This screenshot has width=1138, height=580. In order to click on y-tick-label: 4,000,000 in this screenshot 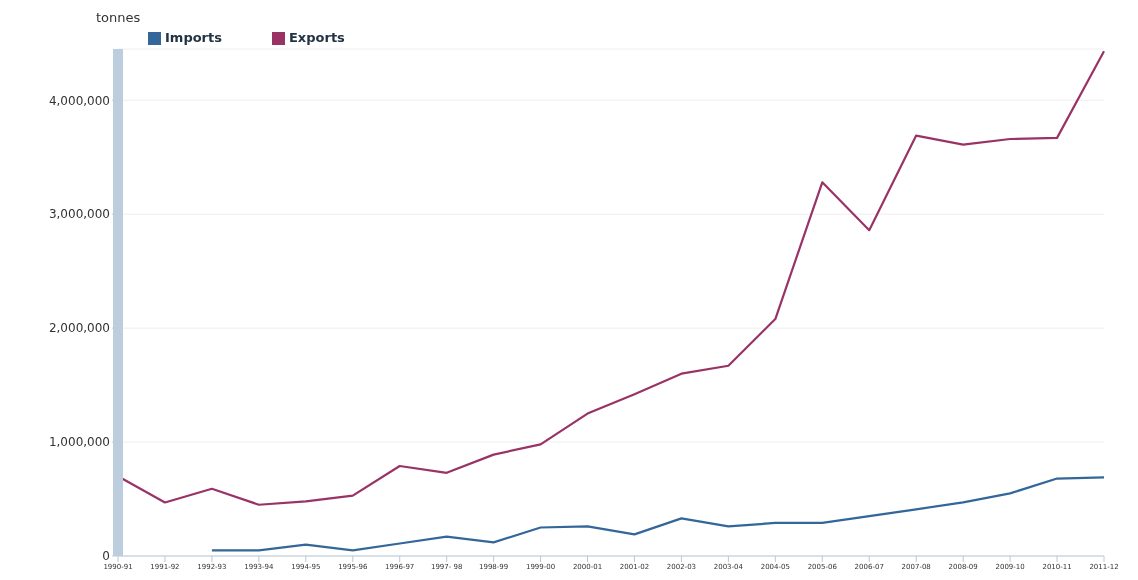, I will do `click(79, 100)`.